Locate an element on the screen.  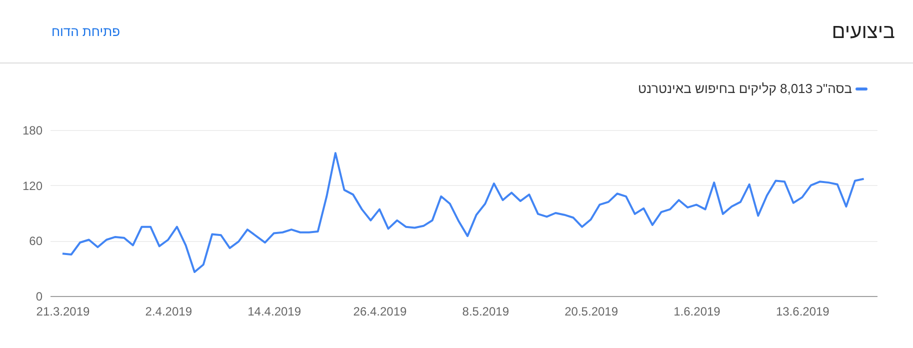
chart-title: ביצועים is located at coordinates (864, 32).